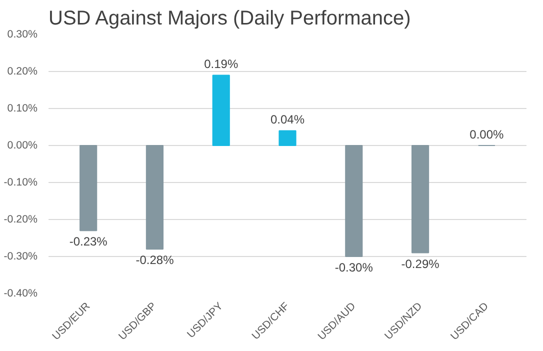 Image resolution: width=543 pixels, height=351 pixels. I want to click on y-tick-label: 0.10%, so click(22, 108).